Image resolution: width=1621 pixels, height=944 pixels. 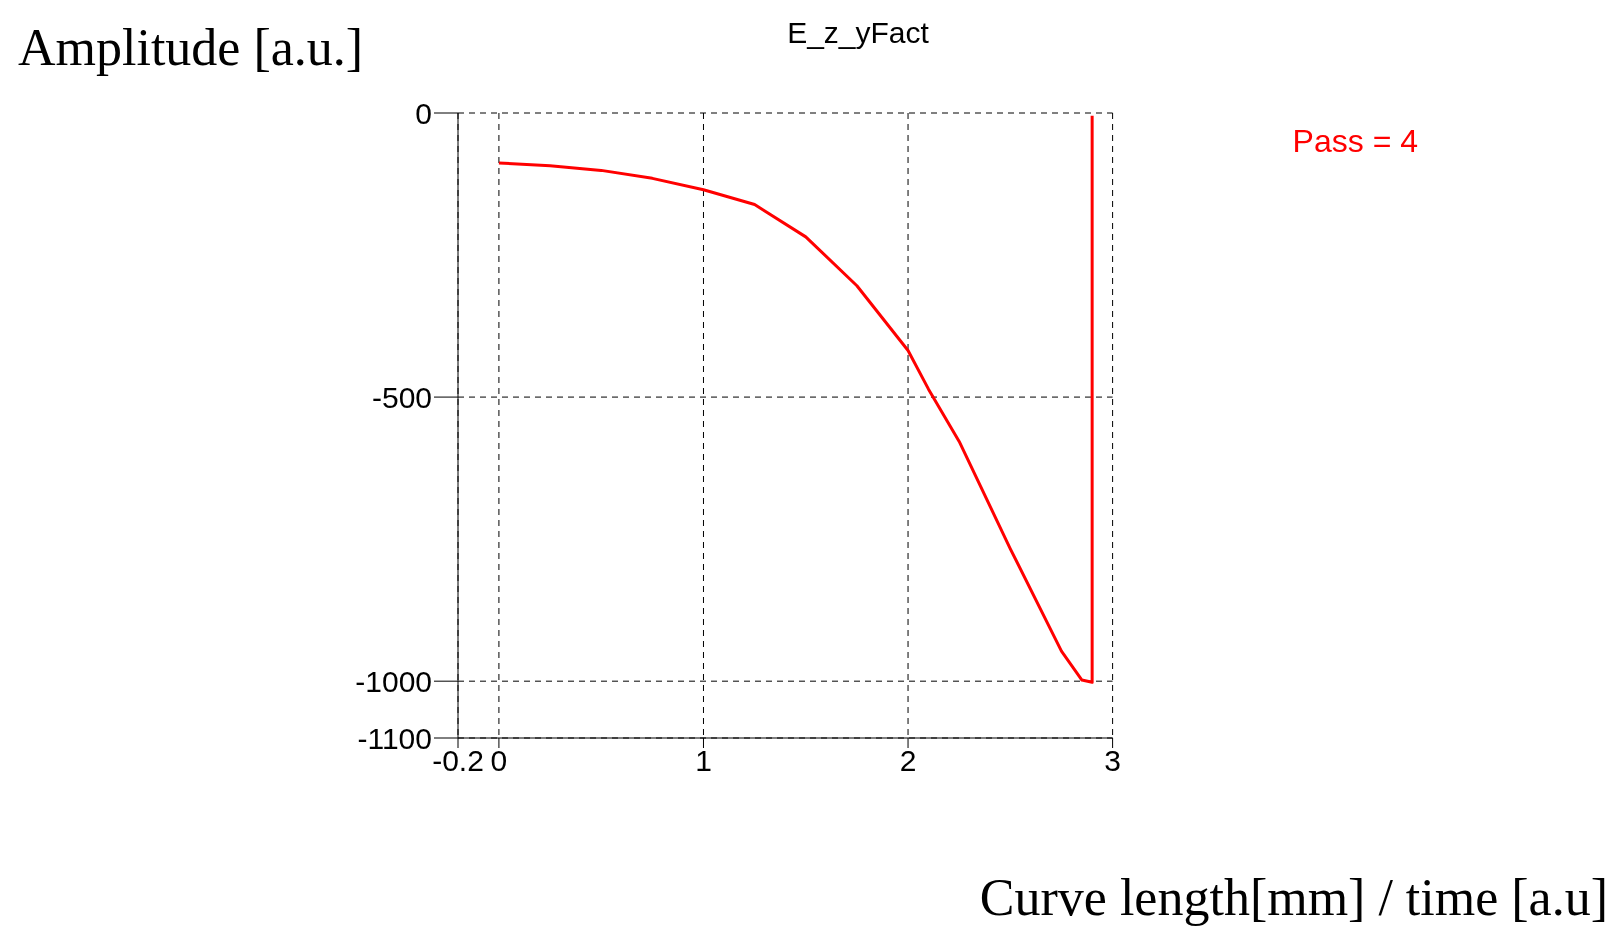 I want to click on chart-title: E_z_yFact, so click(x=858, y=32).